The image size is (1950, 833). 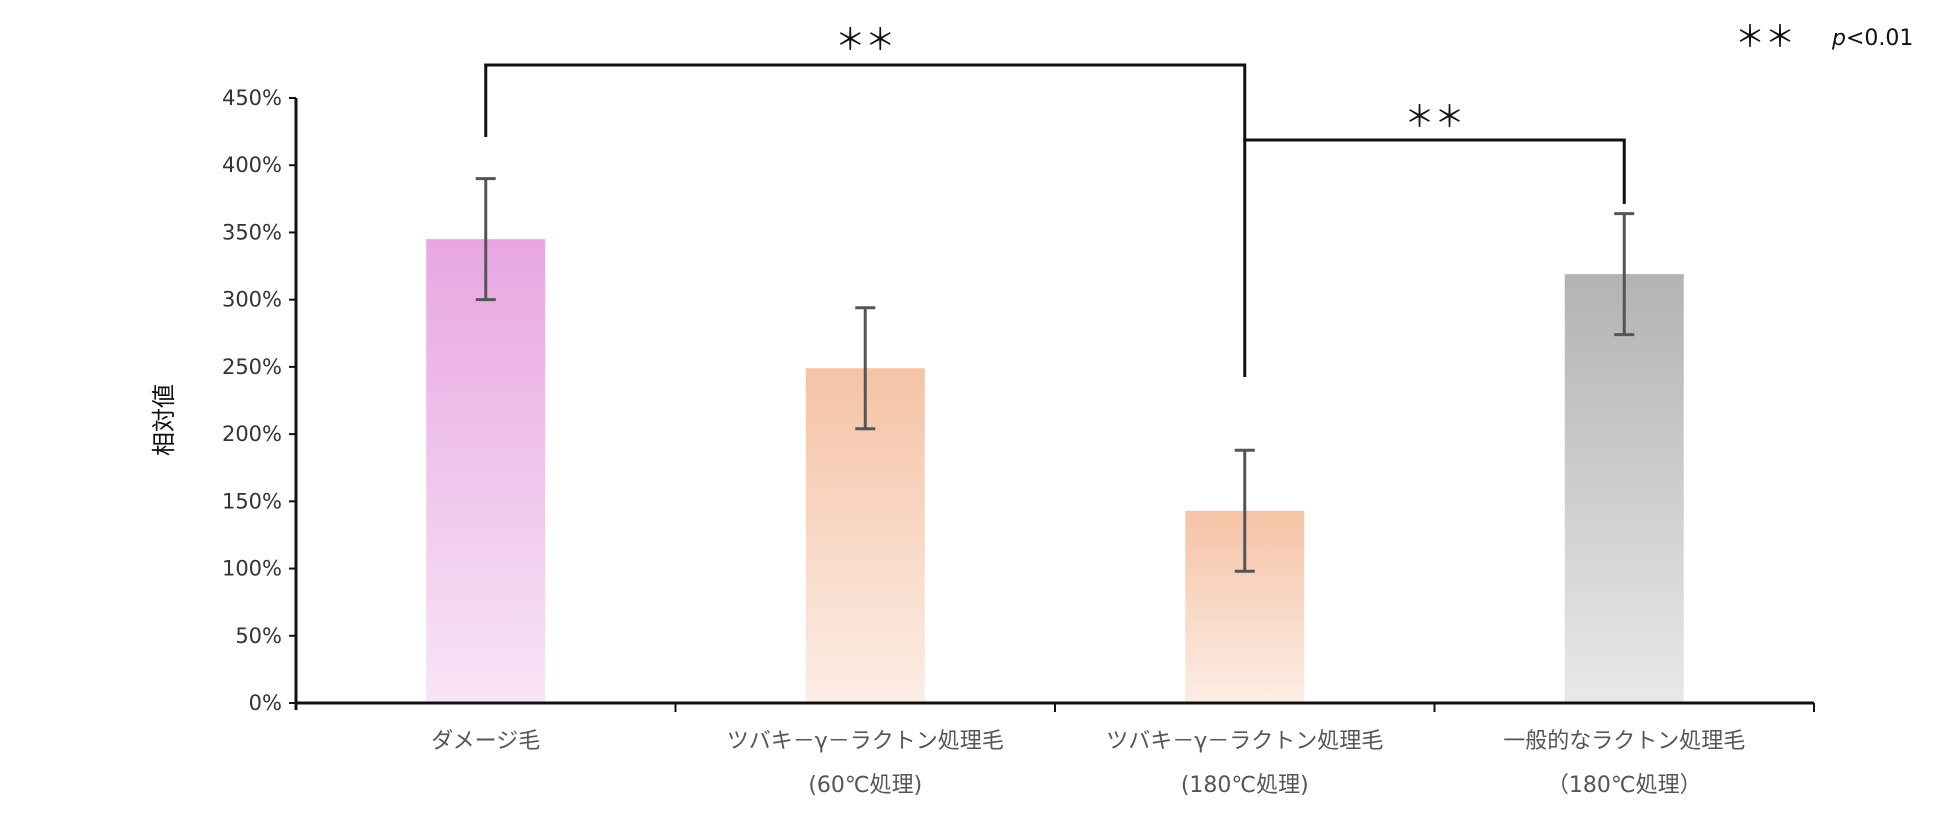 What do you see at coordinates (1824, 37) in the screenshot?
I see `legend: ＊＊ p<0.01` at bounding box center [1824, 37].